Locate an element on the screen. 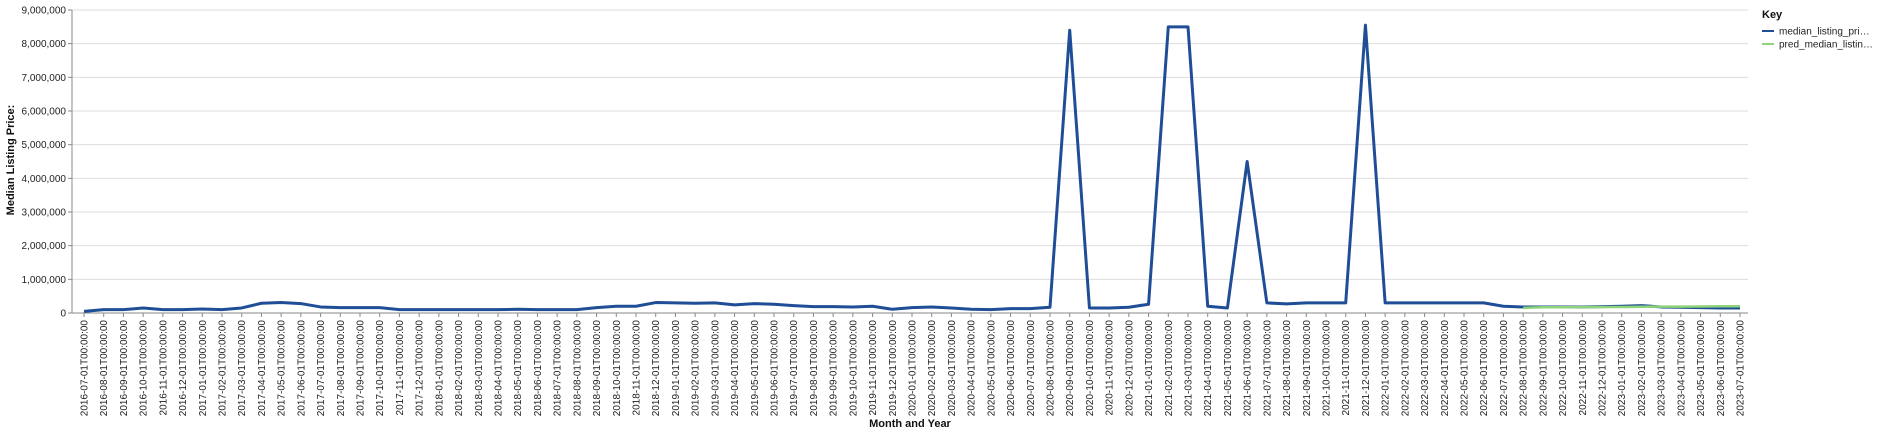 The height and width of the screenshot is (434, 1888). x-tick-label: 2020-12-01T00:00:00 is located at coordinates (1129, 368).